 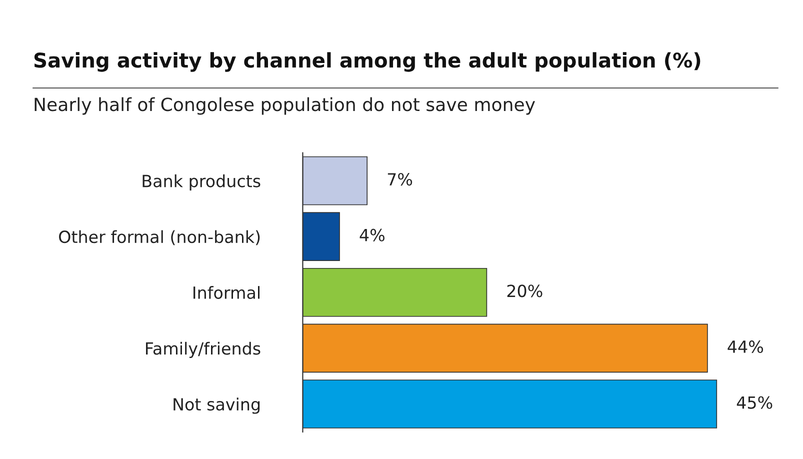 What do you see at coordinates (367, 62) in the screenshot?
I see `chart-title: Saving activity by channel among the adult population (%)` at bounding box center [367, 62].